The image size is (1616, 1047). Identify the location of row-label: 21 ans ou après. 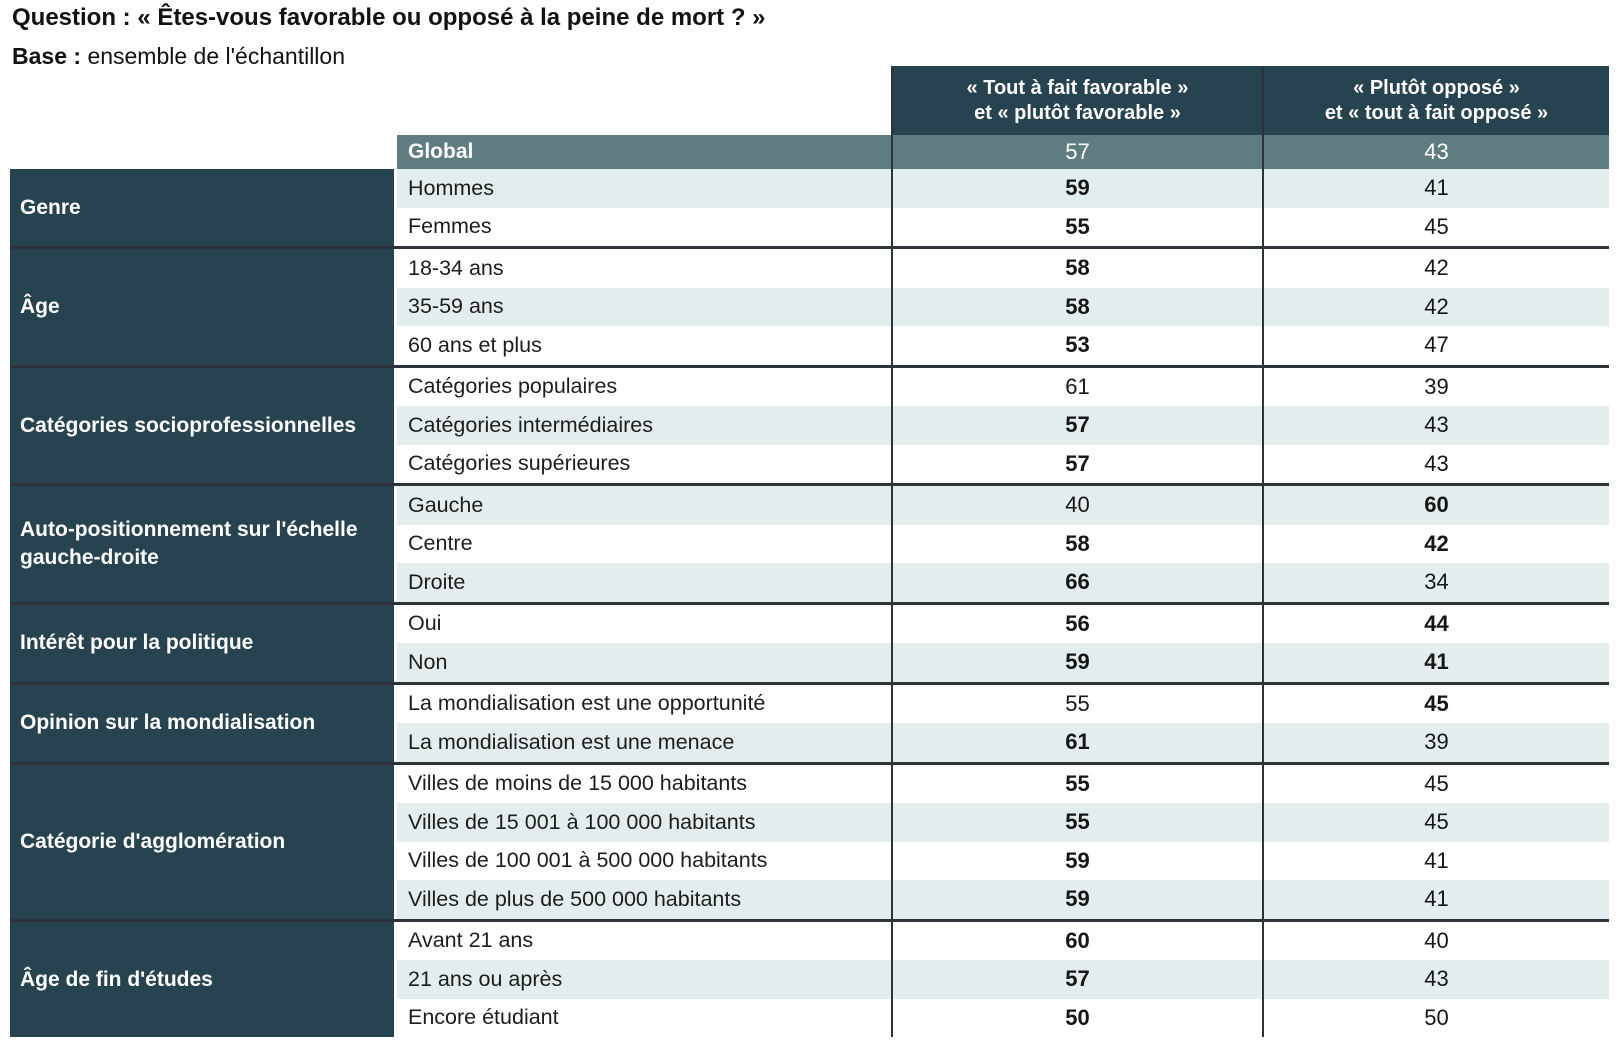
(644, 979).